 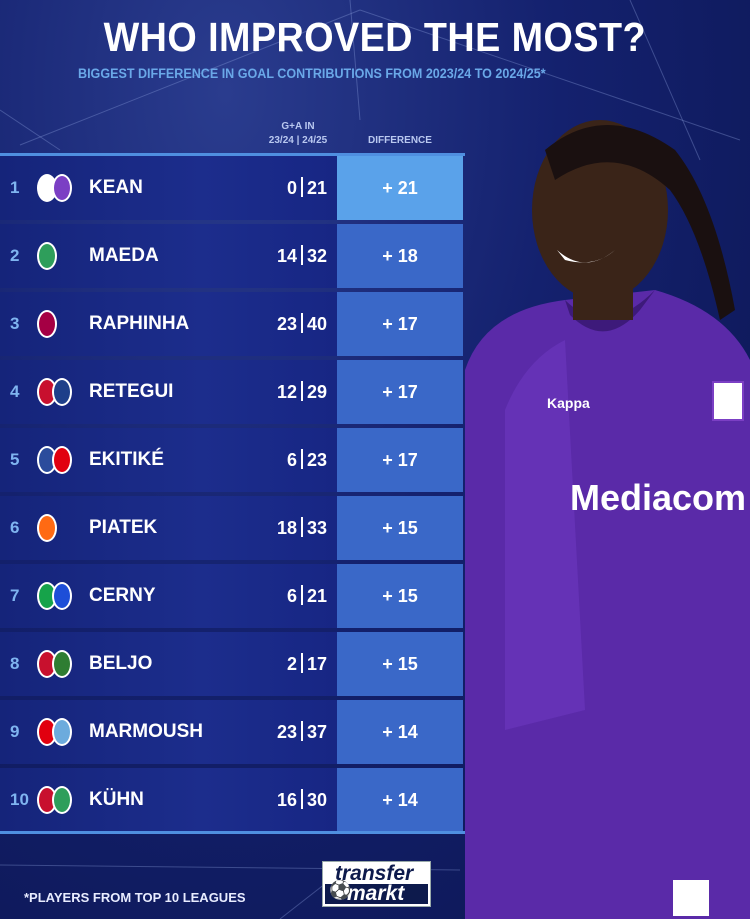 I want to click on rank: 4, so click(x=15, y=391).